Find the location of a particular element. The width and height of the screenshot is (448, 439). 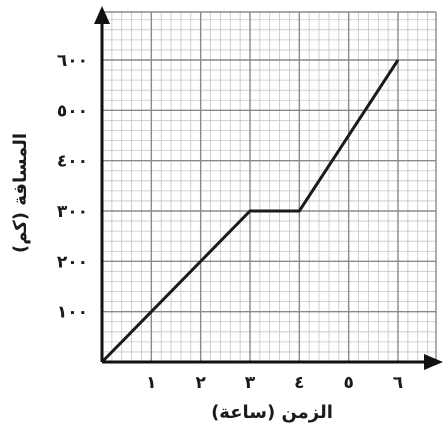

y-tick-label: ٦٠٠ is located at coordinates (72, 61).